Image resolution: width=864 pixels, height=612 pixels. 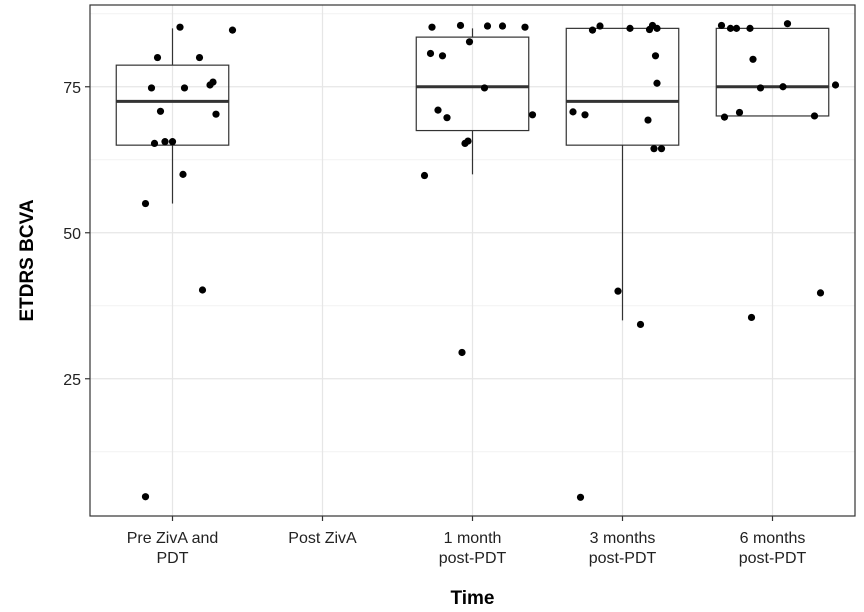 I want to click on x-tick-label: Post ZivA, so click(x=322, y=538).